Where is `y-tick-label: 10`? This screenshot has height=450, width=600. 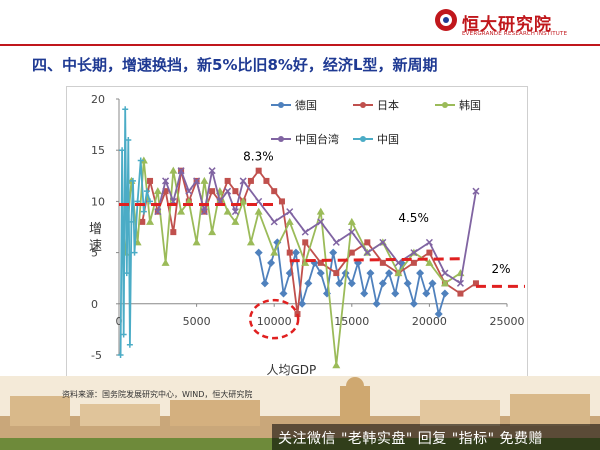
y-tick-label: 10 is located at coordinates (98, 201).